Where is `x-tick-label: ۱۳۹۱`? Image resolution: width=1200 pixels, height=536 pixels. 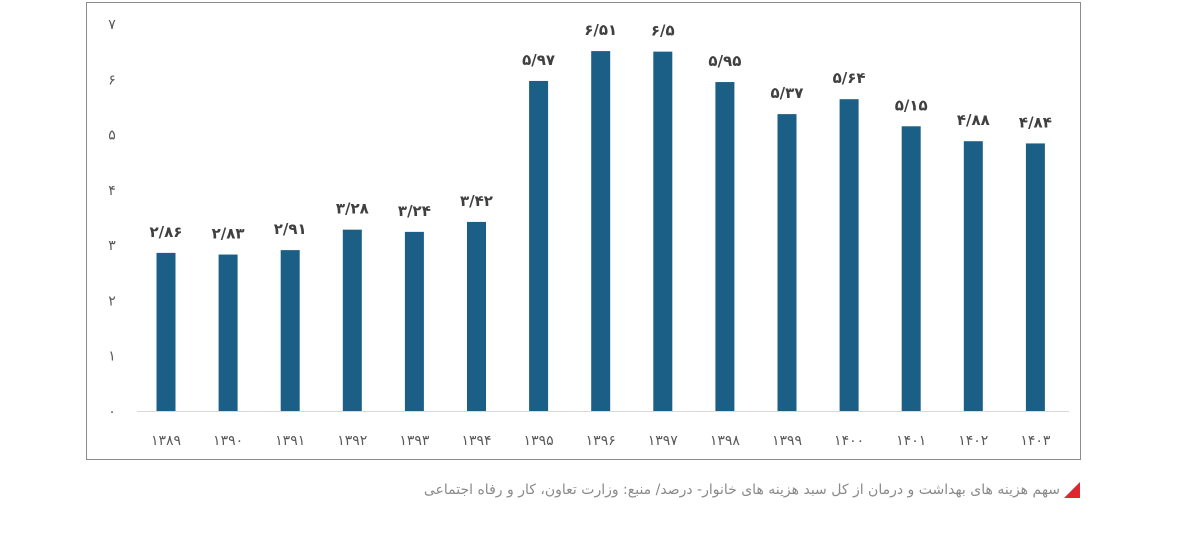
x-tick-label: ۱۳۹۱ is located at coordinates (290, 441).